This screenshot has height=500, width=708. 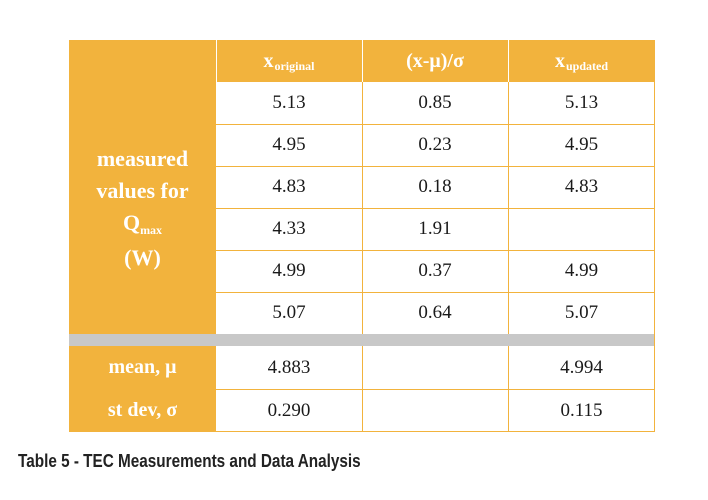 What do you see at coordinates (435, 312) in the screenshot?
I see `cell-z-score: 0.64` at bounding box center [435, 312].